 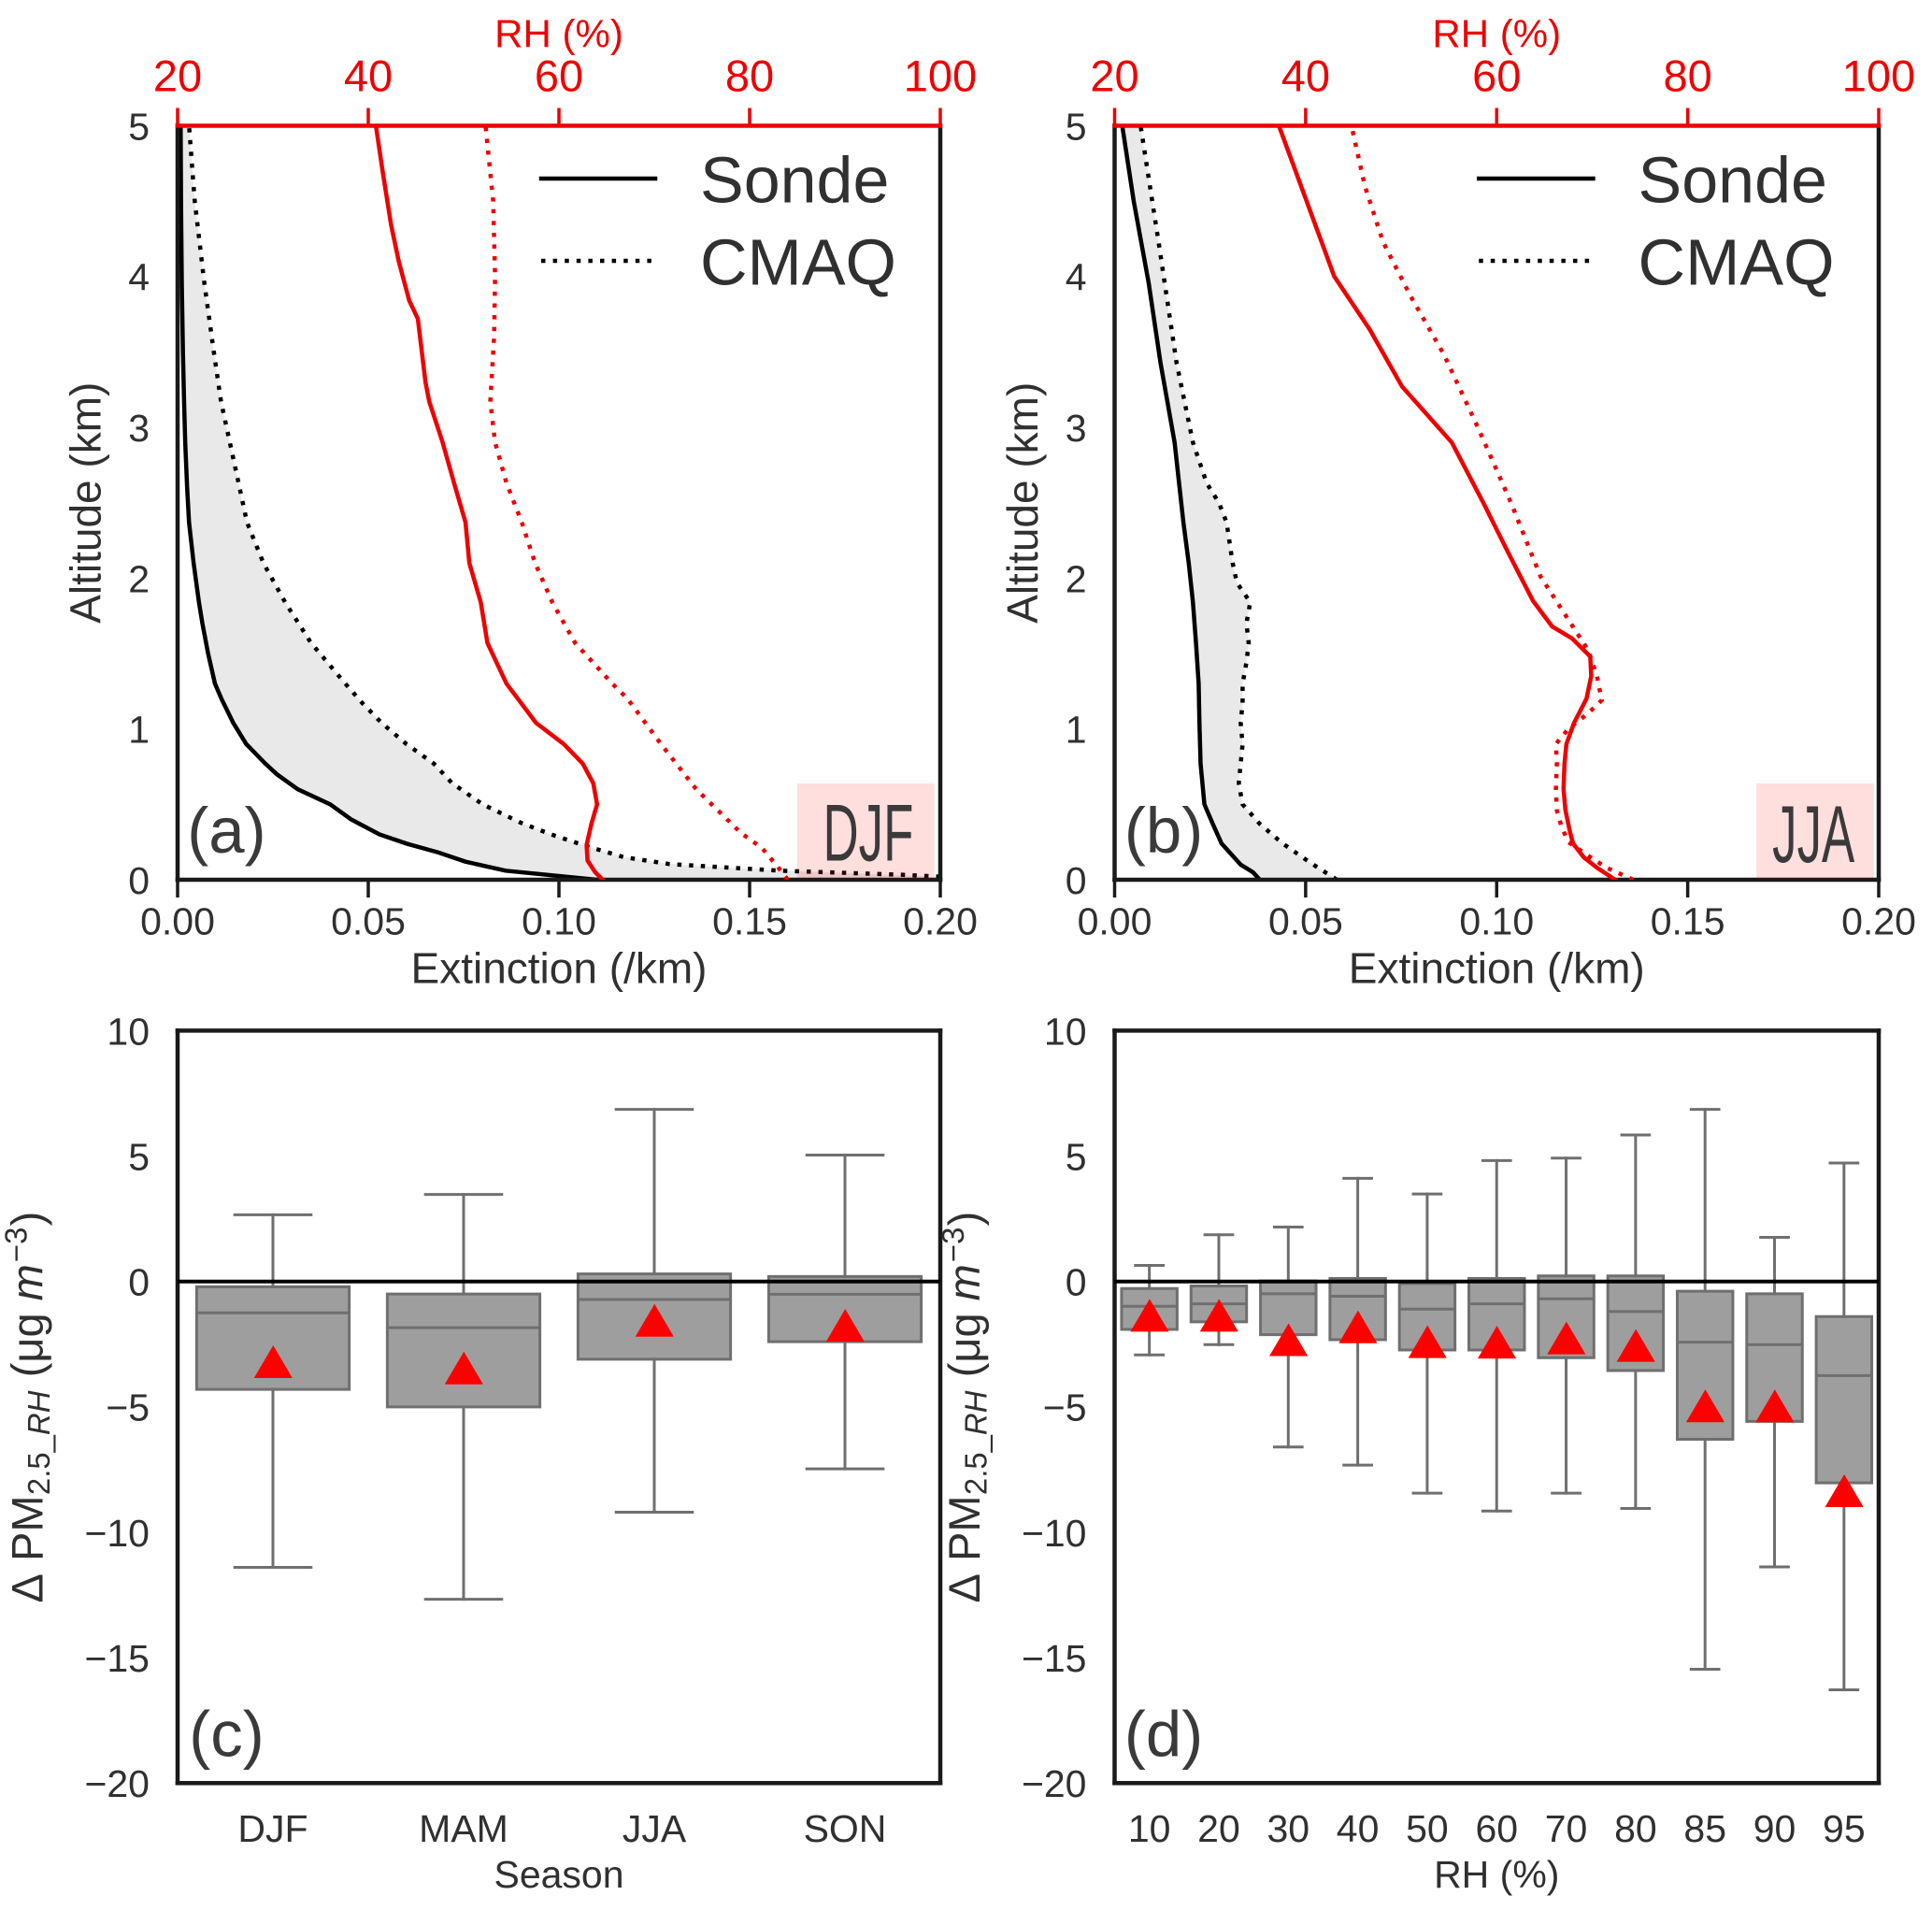 What do you see at coordinates (226, 831) in the screenshot?
I see `svg-text: (a)` at bounding box center [226, 831].